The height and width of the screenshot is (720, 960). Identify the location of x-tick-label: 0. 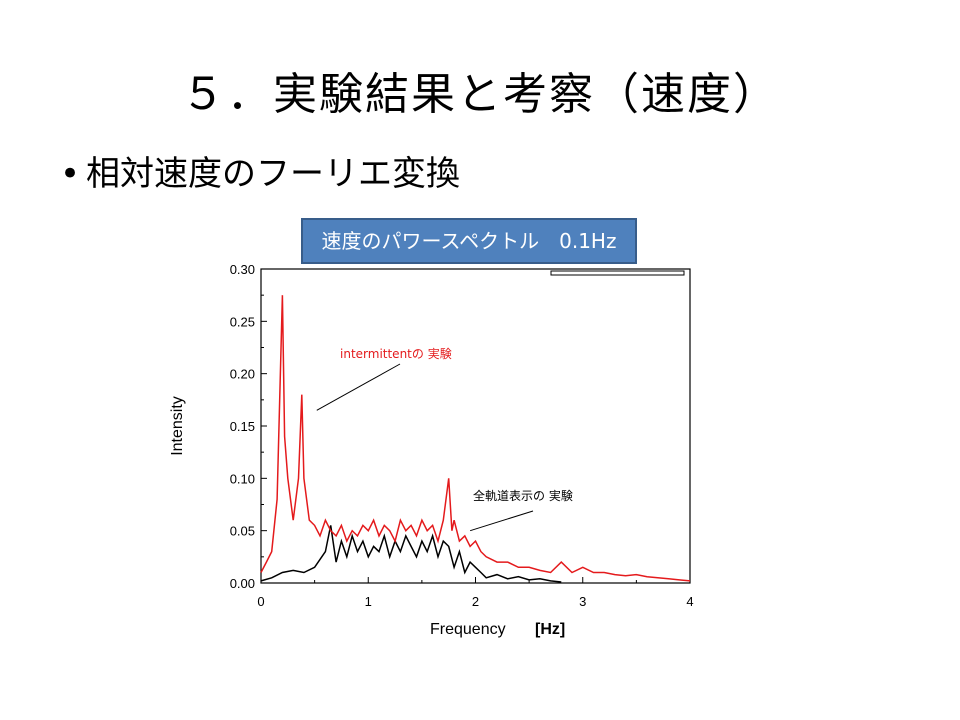
(260, 601).